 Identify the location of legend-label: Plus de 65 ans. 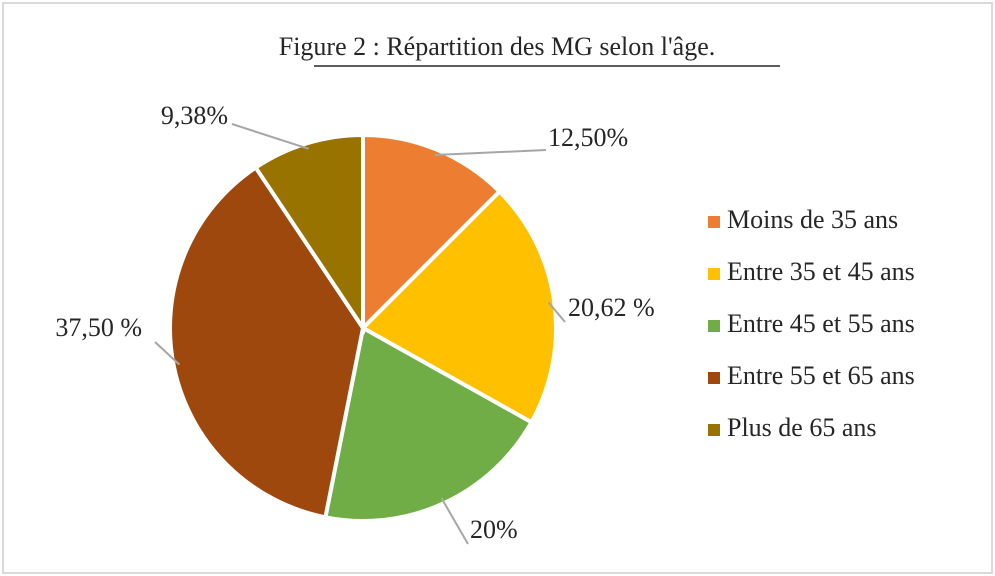
(802, 427).